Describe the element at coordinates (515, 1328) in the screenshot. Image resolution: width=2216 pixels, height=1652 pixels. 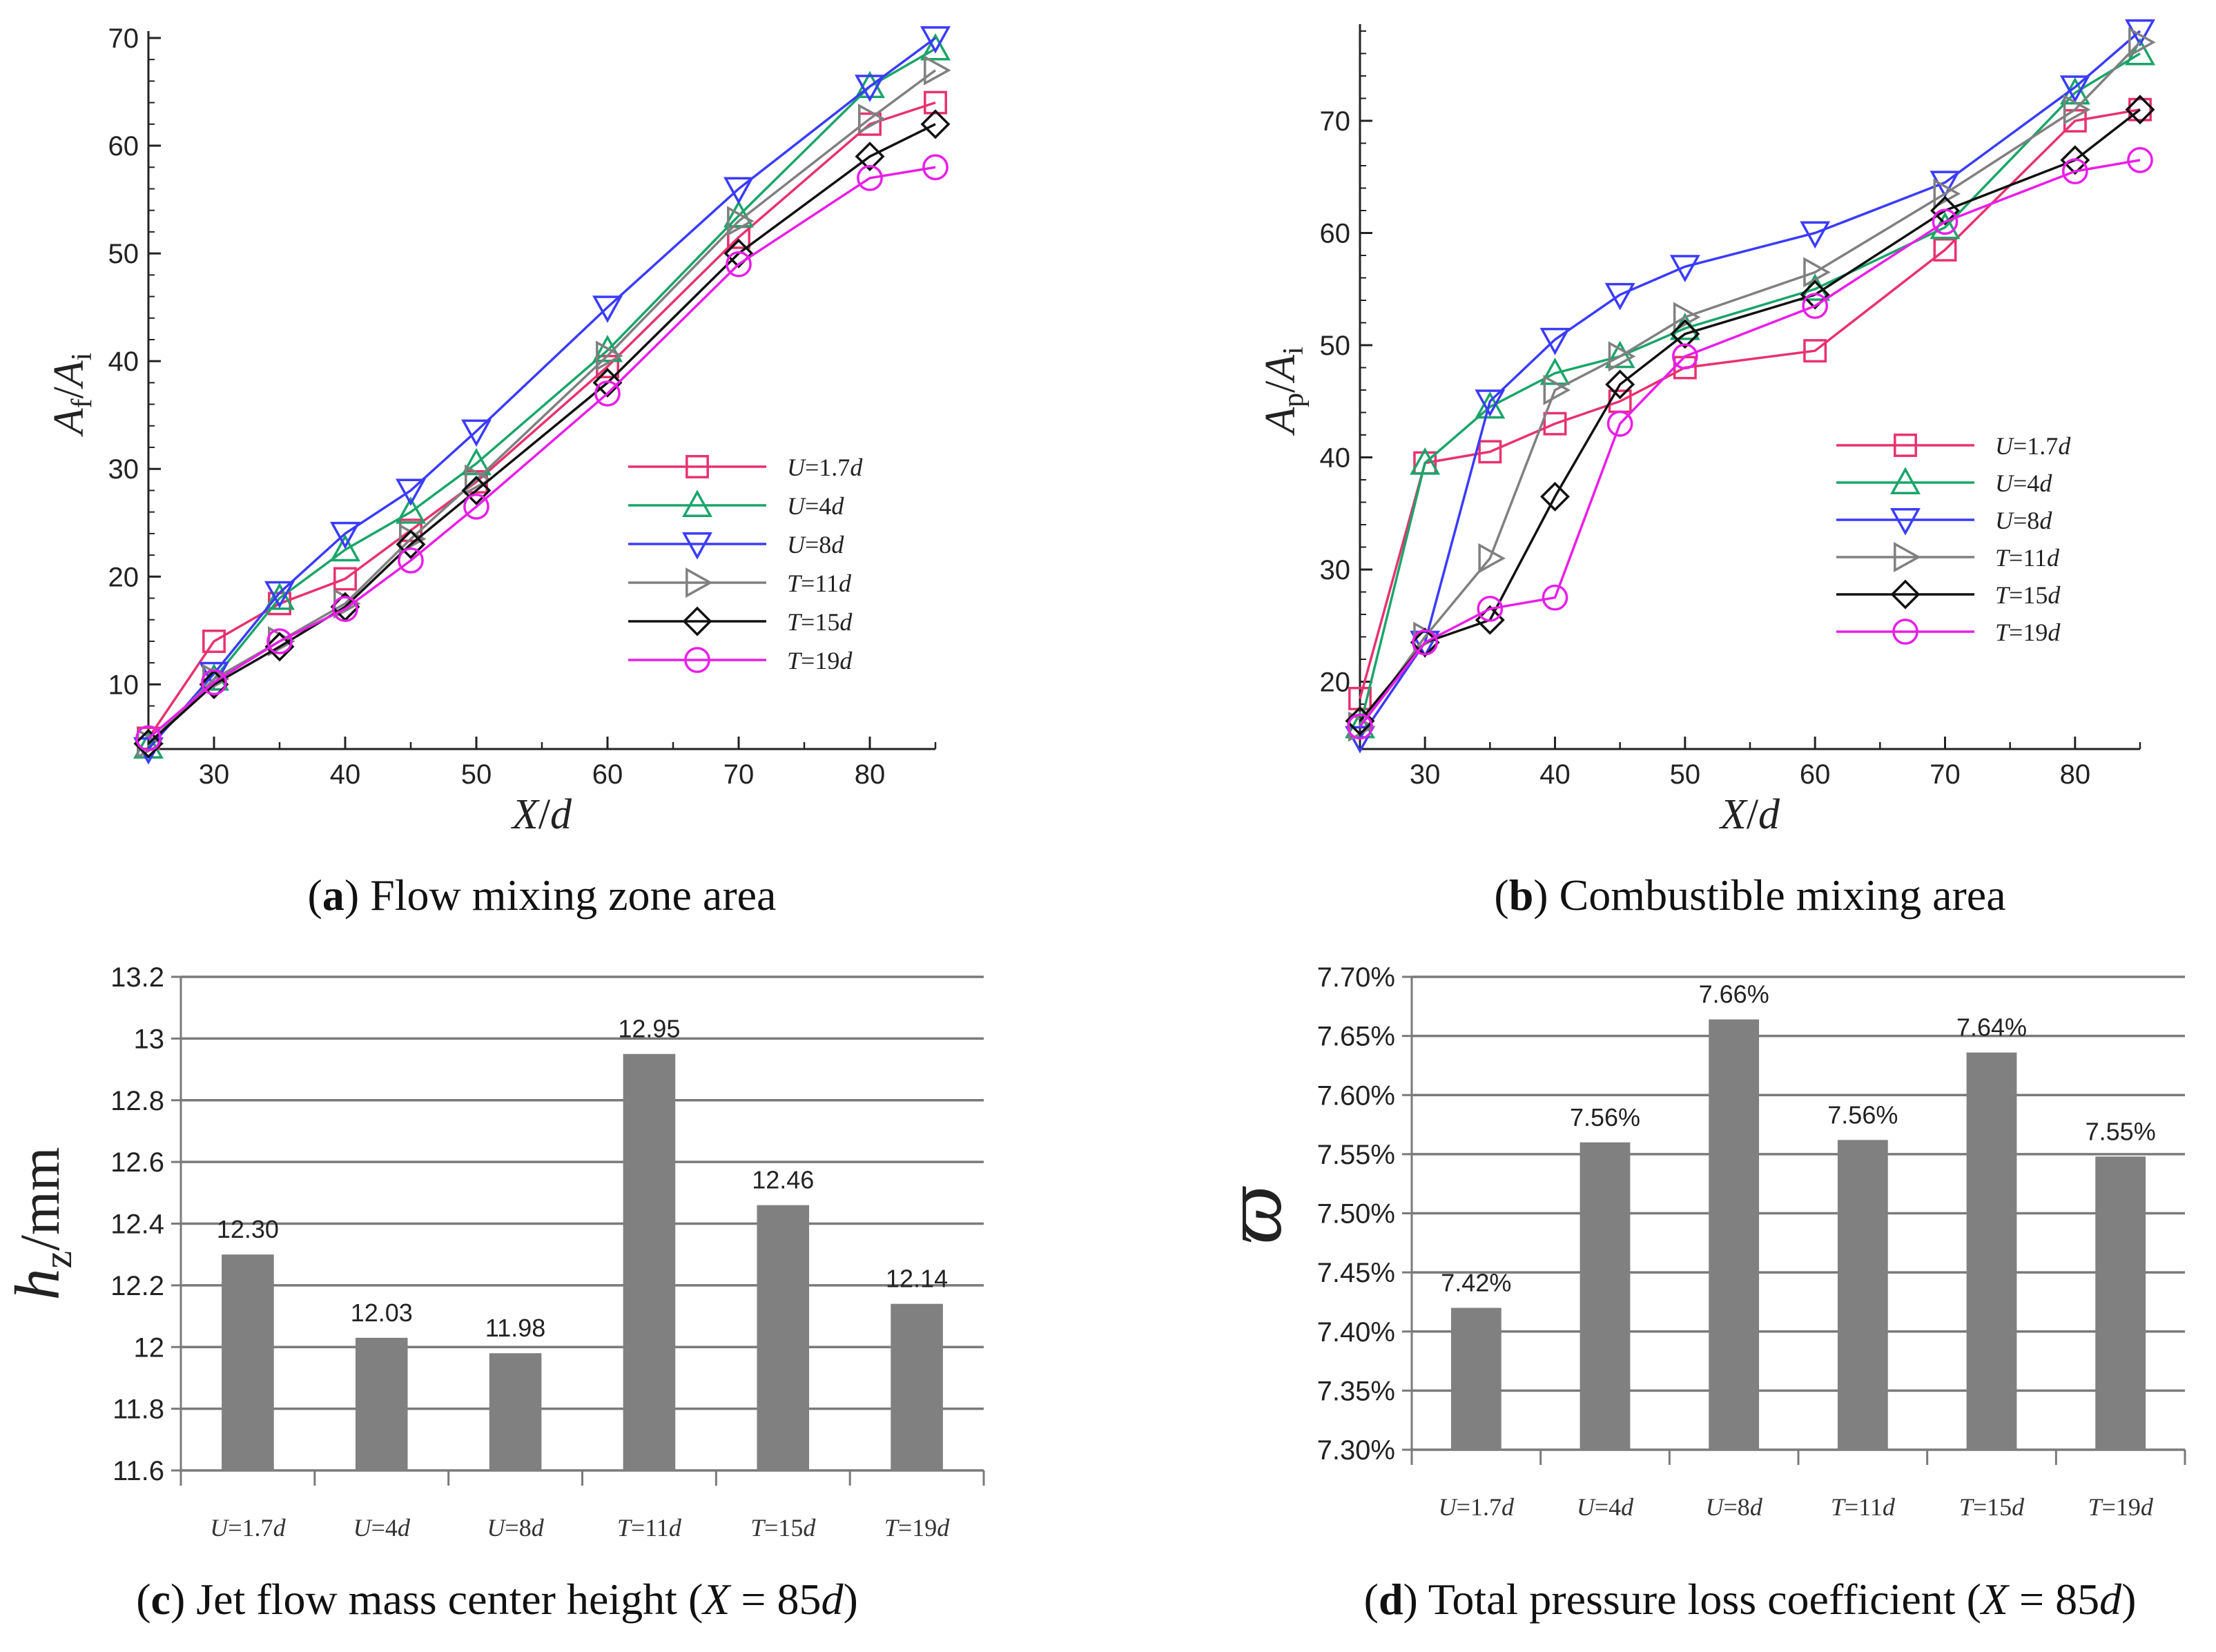
I see `data-label: 11.98` at that location.